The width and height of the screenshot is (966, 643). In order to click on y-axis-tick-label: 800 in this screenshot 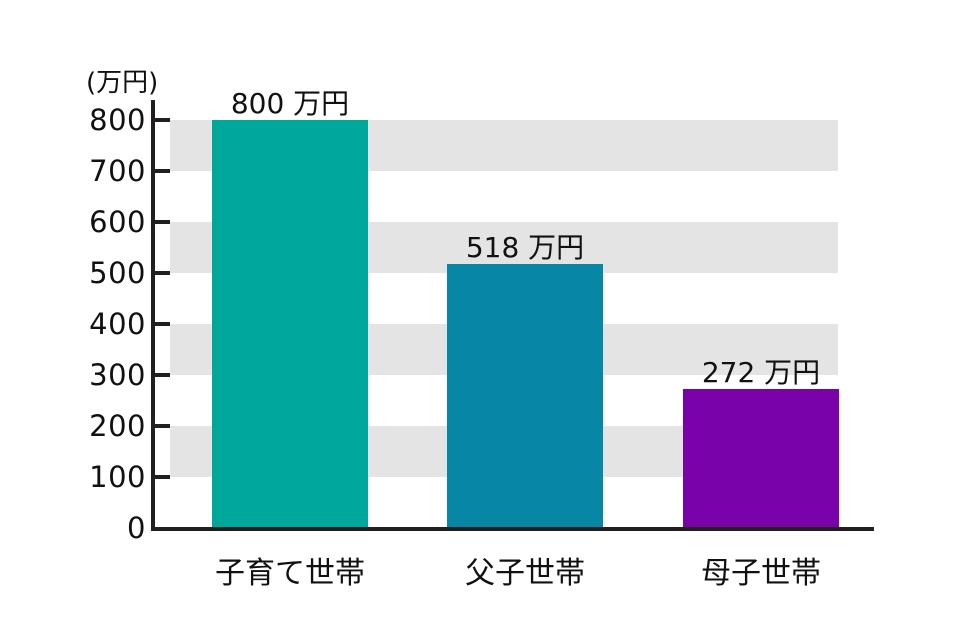, I will do `click(117, 120)`.